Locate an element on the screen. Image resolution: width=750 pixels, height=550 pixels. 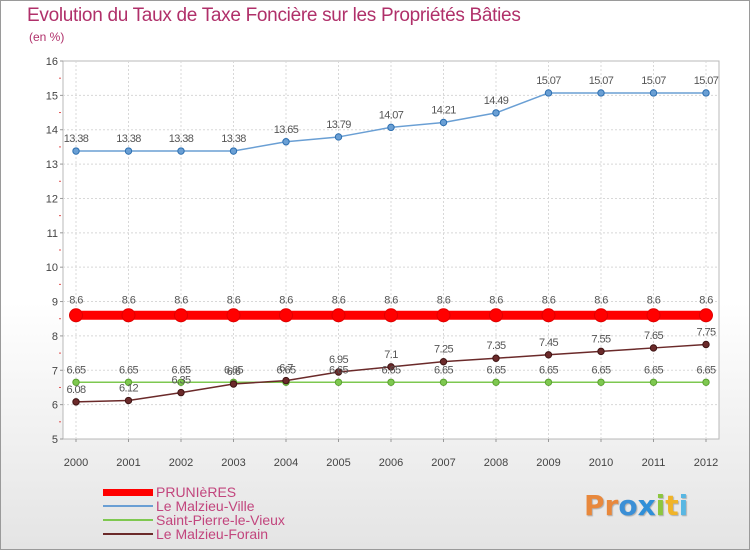
data-label: 7.45 is located at coordinates (548, 343).